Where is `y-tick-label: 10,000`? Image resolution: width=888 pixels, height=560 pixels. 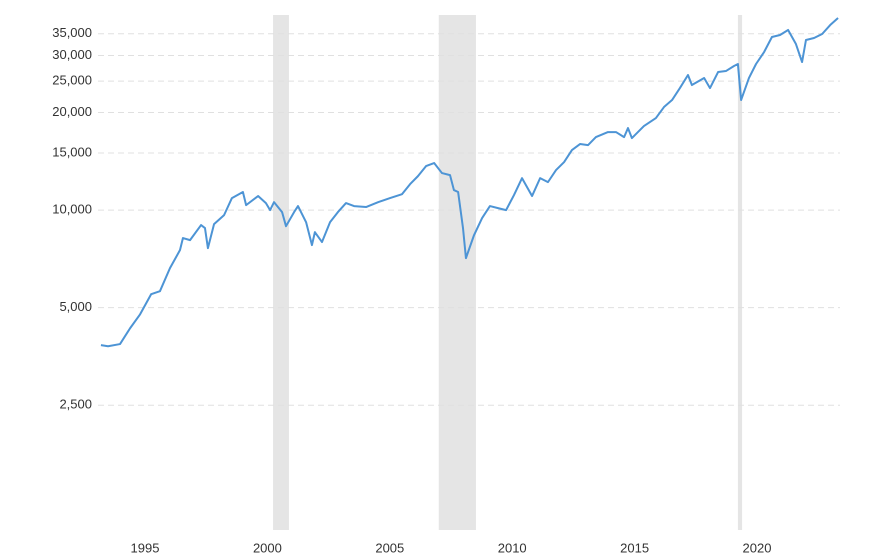
y-tick-label: 10,000 is located at coordinates (72, 209).